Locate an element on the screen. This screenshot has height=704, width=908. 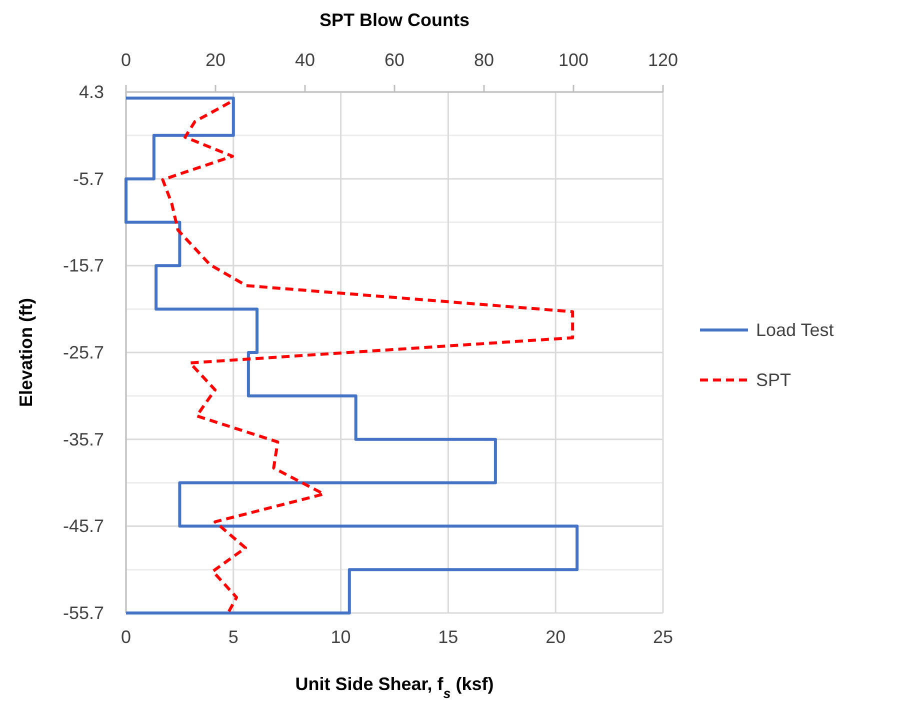
x-tick-label: 20 is located at coordinates (556, 637).